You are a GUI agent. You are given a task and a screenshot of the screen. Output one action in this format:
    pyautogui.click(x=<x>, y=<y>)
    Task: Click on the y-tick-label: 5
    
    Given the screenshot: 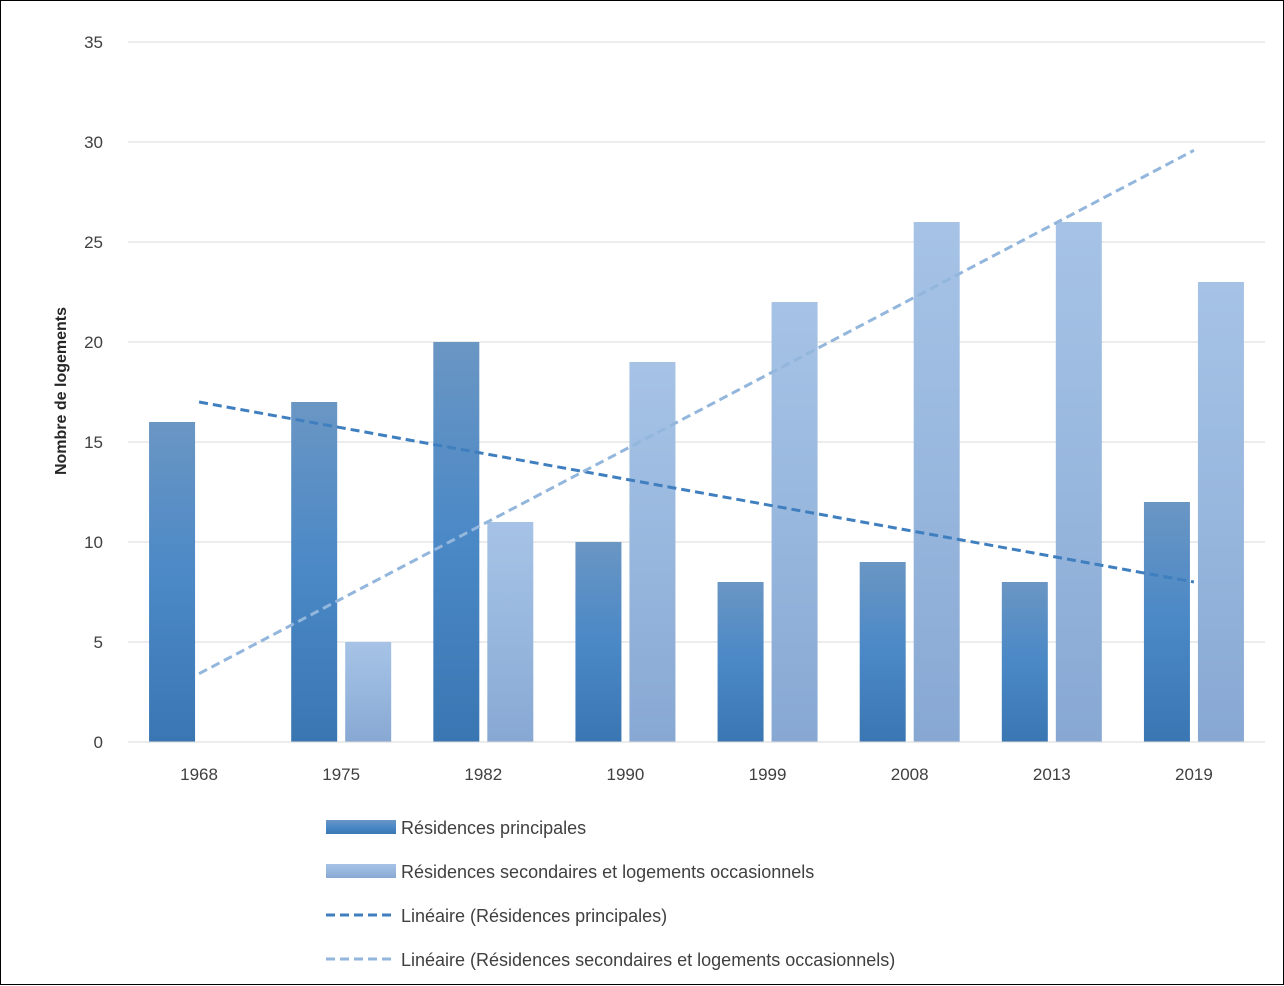 What is the action you would take?
    pyautogui.click(x=98, y=642)
    